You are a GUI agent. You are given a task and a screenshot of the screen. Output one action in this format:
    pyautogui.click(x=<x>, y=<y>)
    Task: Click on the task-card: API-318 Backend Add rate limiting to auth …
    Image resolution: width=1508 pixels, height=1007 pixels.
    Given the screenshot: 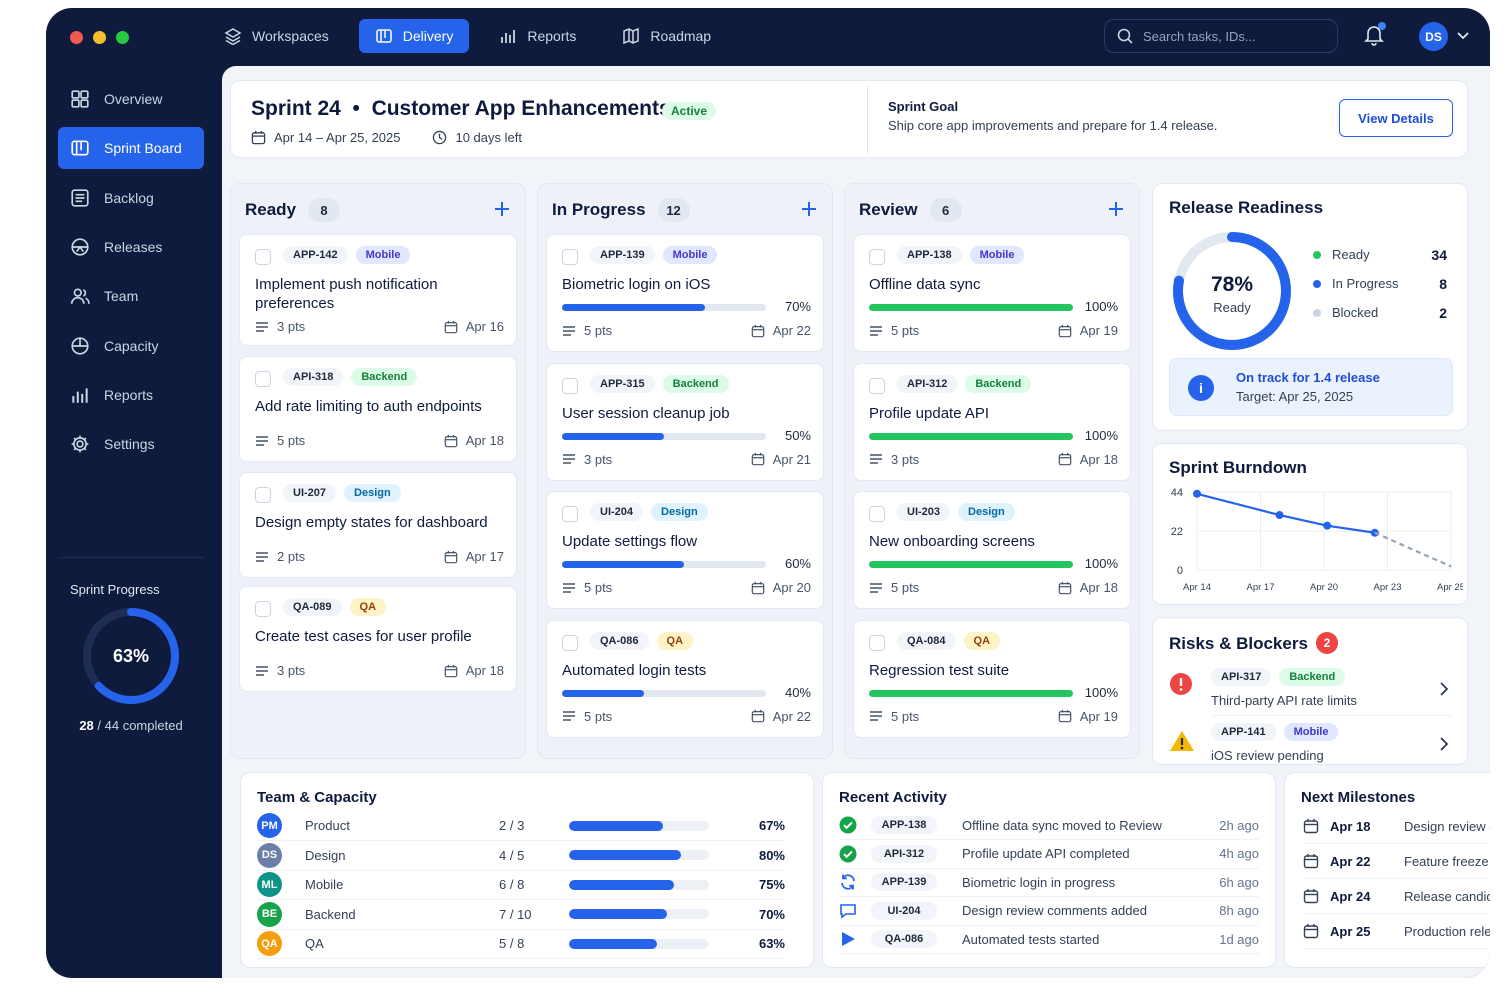 What is the action you would take?
    pyautogui.click(x=378, y=409)
    